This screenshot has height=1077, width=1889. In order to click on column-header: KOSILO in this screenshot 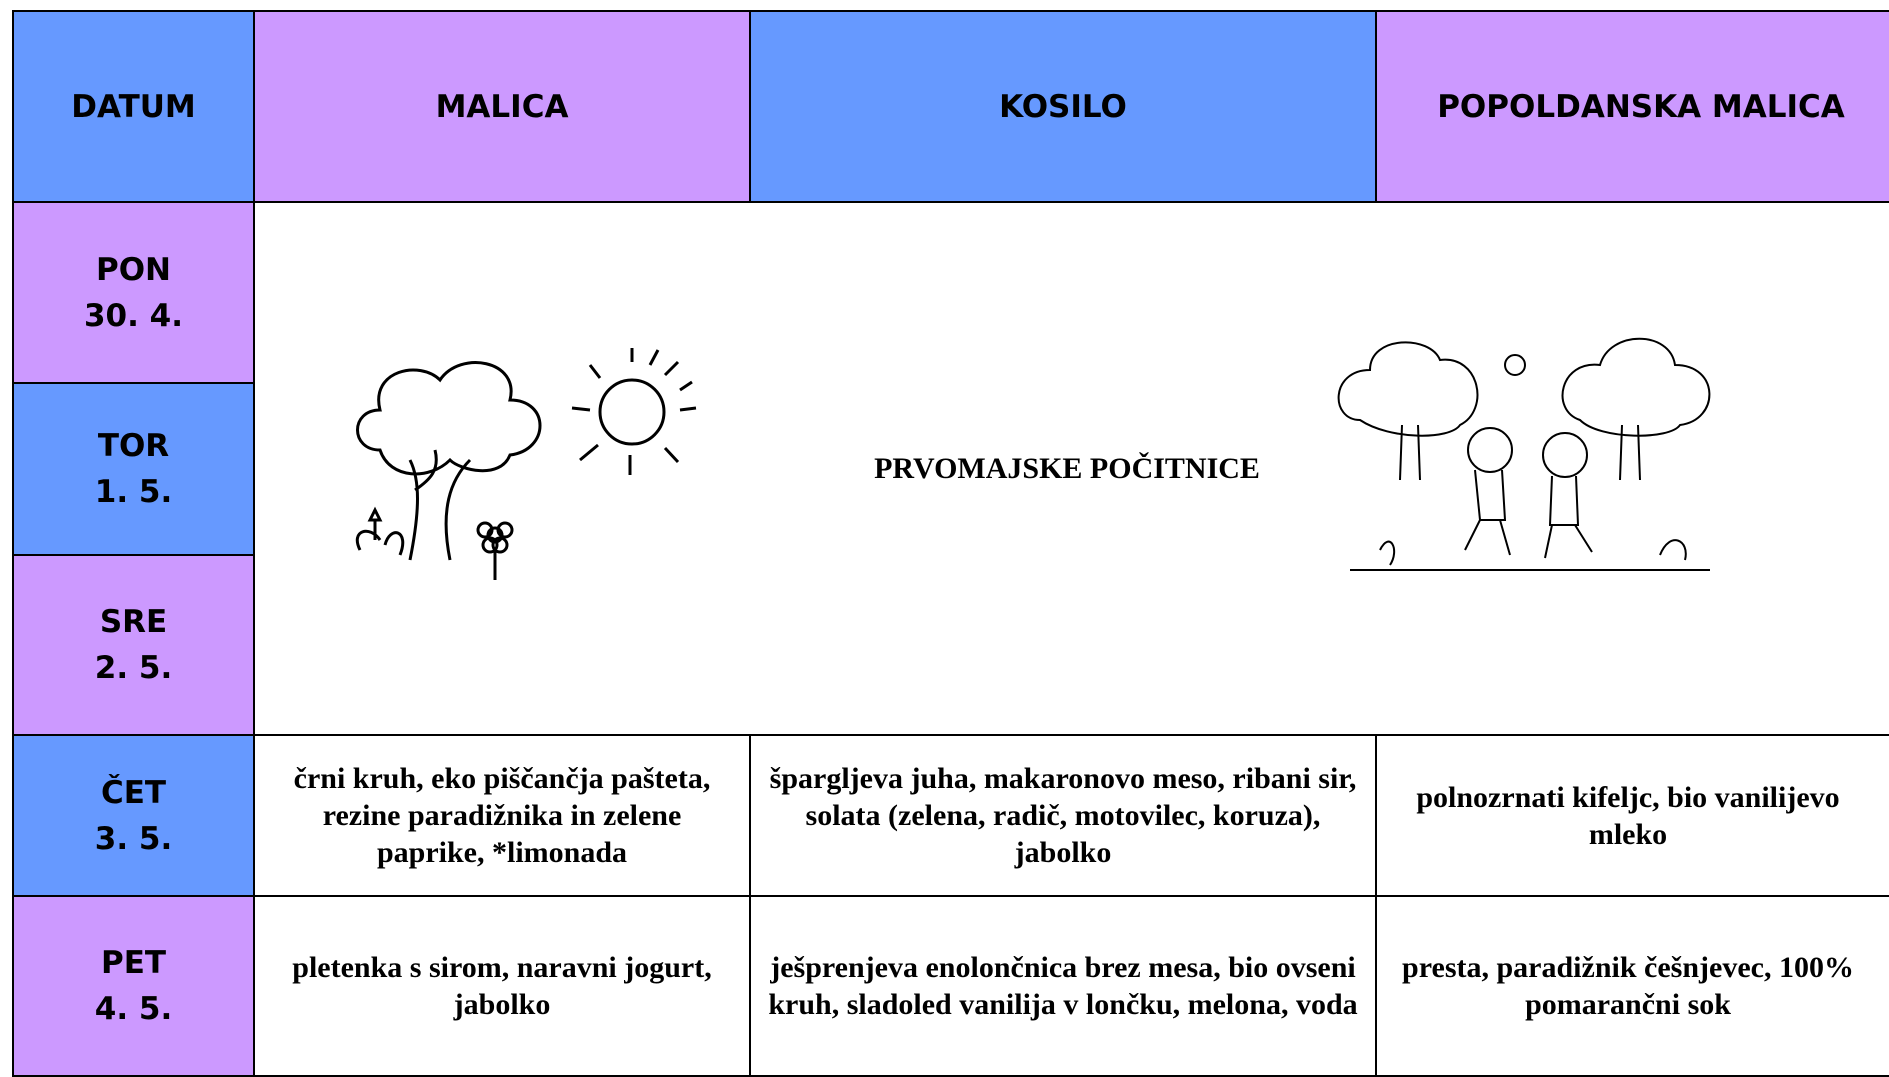, I will do `click(1063, 106)`.